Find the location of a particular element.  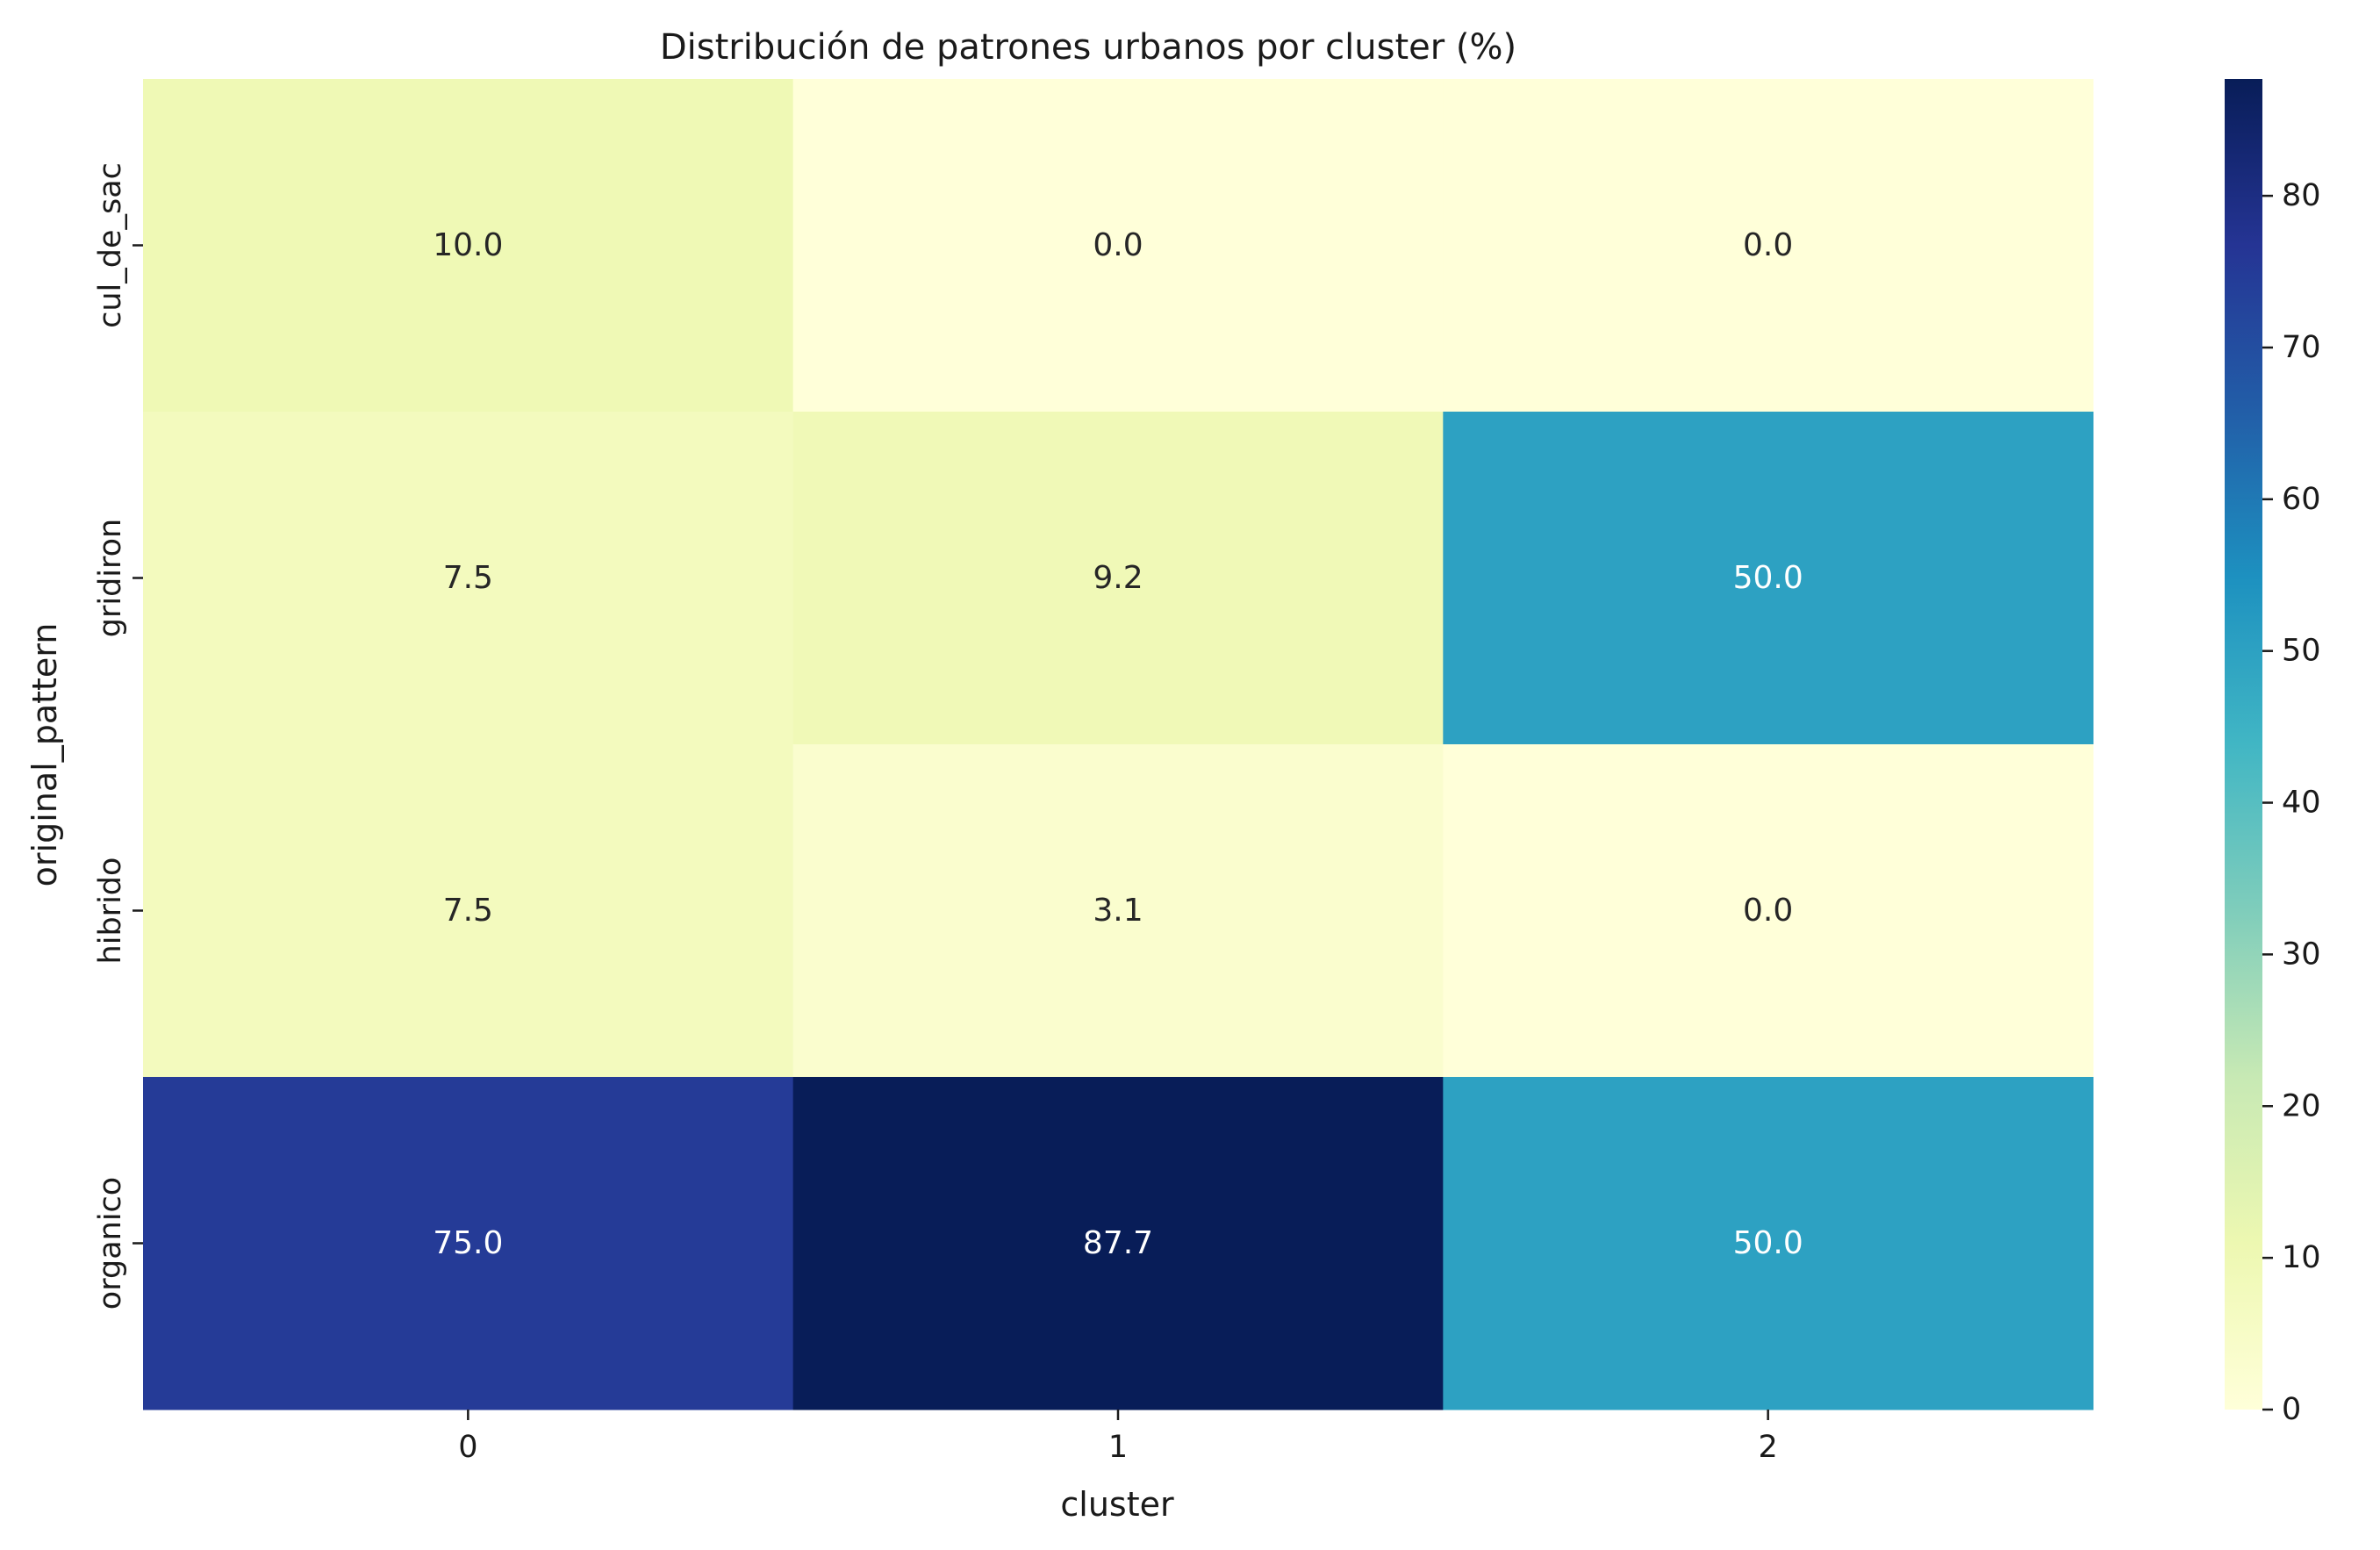

colorbar-tick-label: 0 is located at coordinates (2291, 1410).